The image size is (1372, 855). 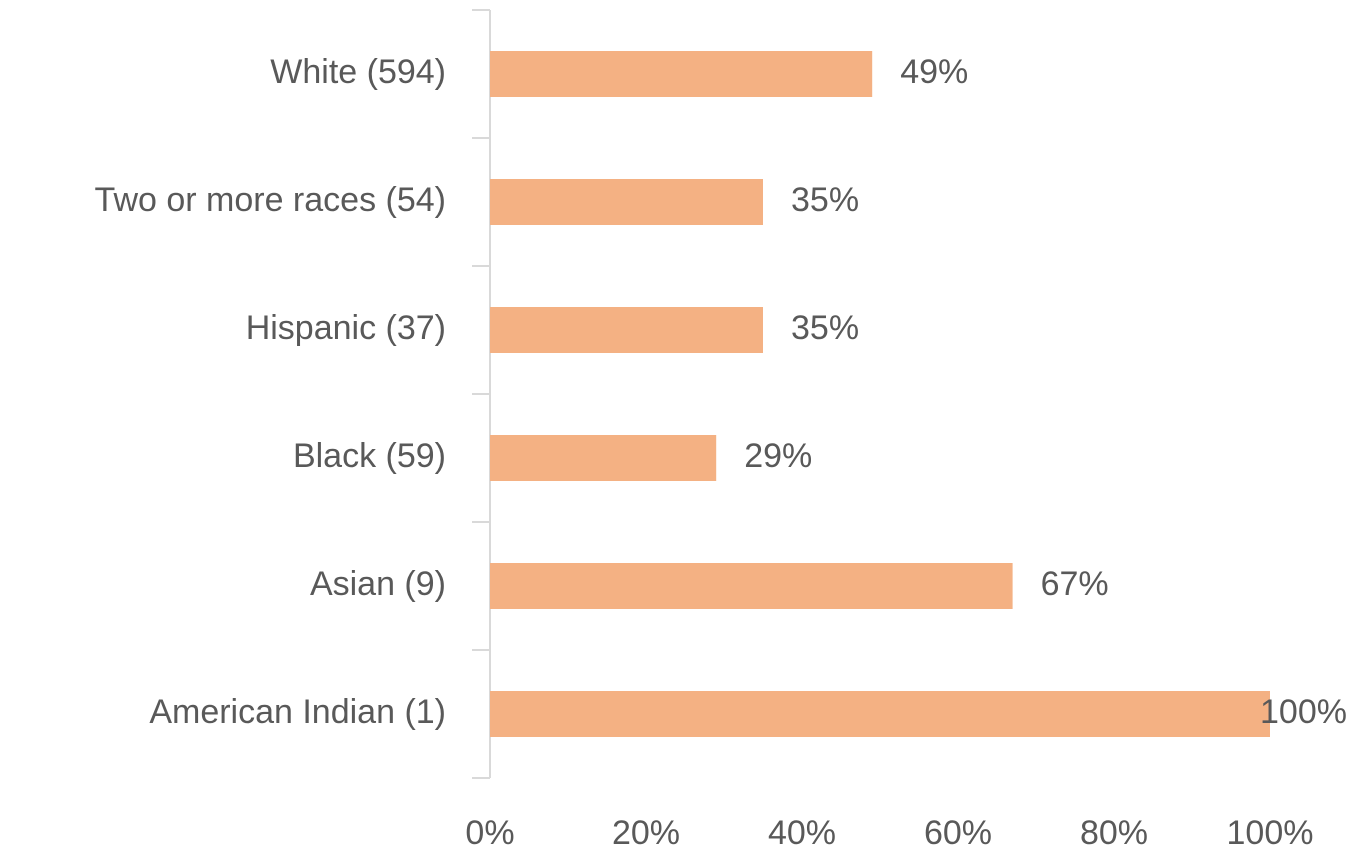 I want to click on y-tick-label: Asian (9), so click(x=378, y=584).